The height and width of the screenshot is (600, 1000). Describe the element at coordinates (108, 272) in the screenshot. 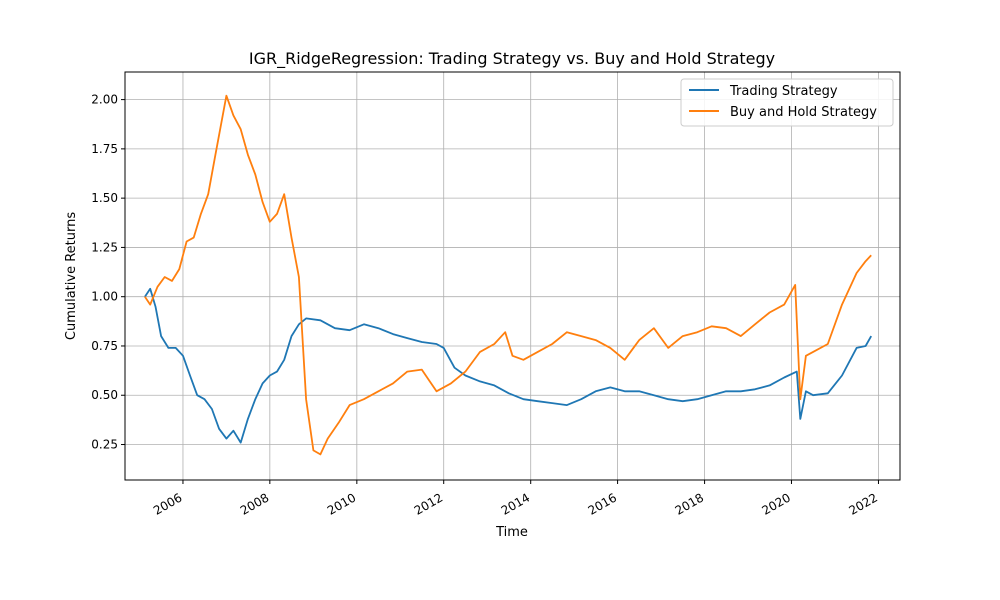

I see `y-axis-ticks: 0.25 0.50 0.75 1.00 1.25 1.50 1.75 2.00` at that location.